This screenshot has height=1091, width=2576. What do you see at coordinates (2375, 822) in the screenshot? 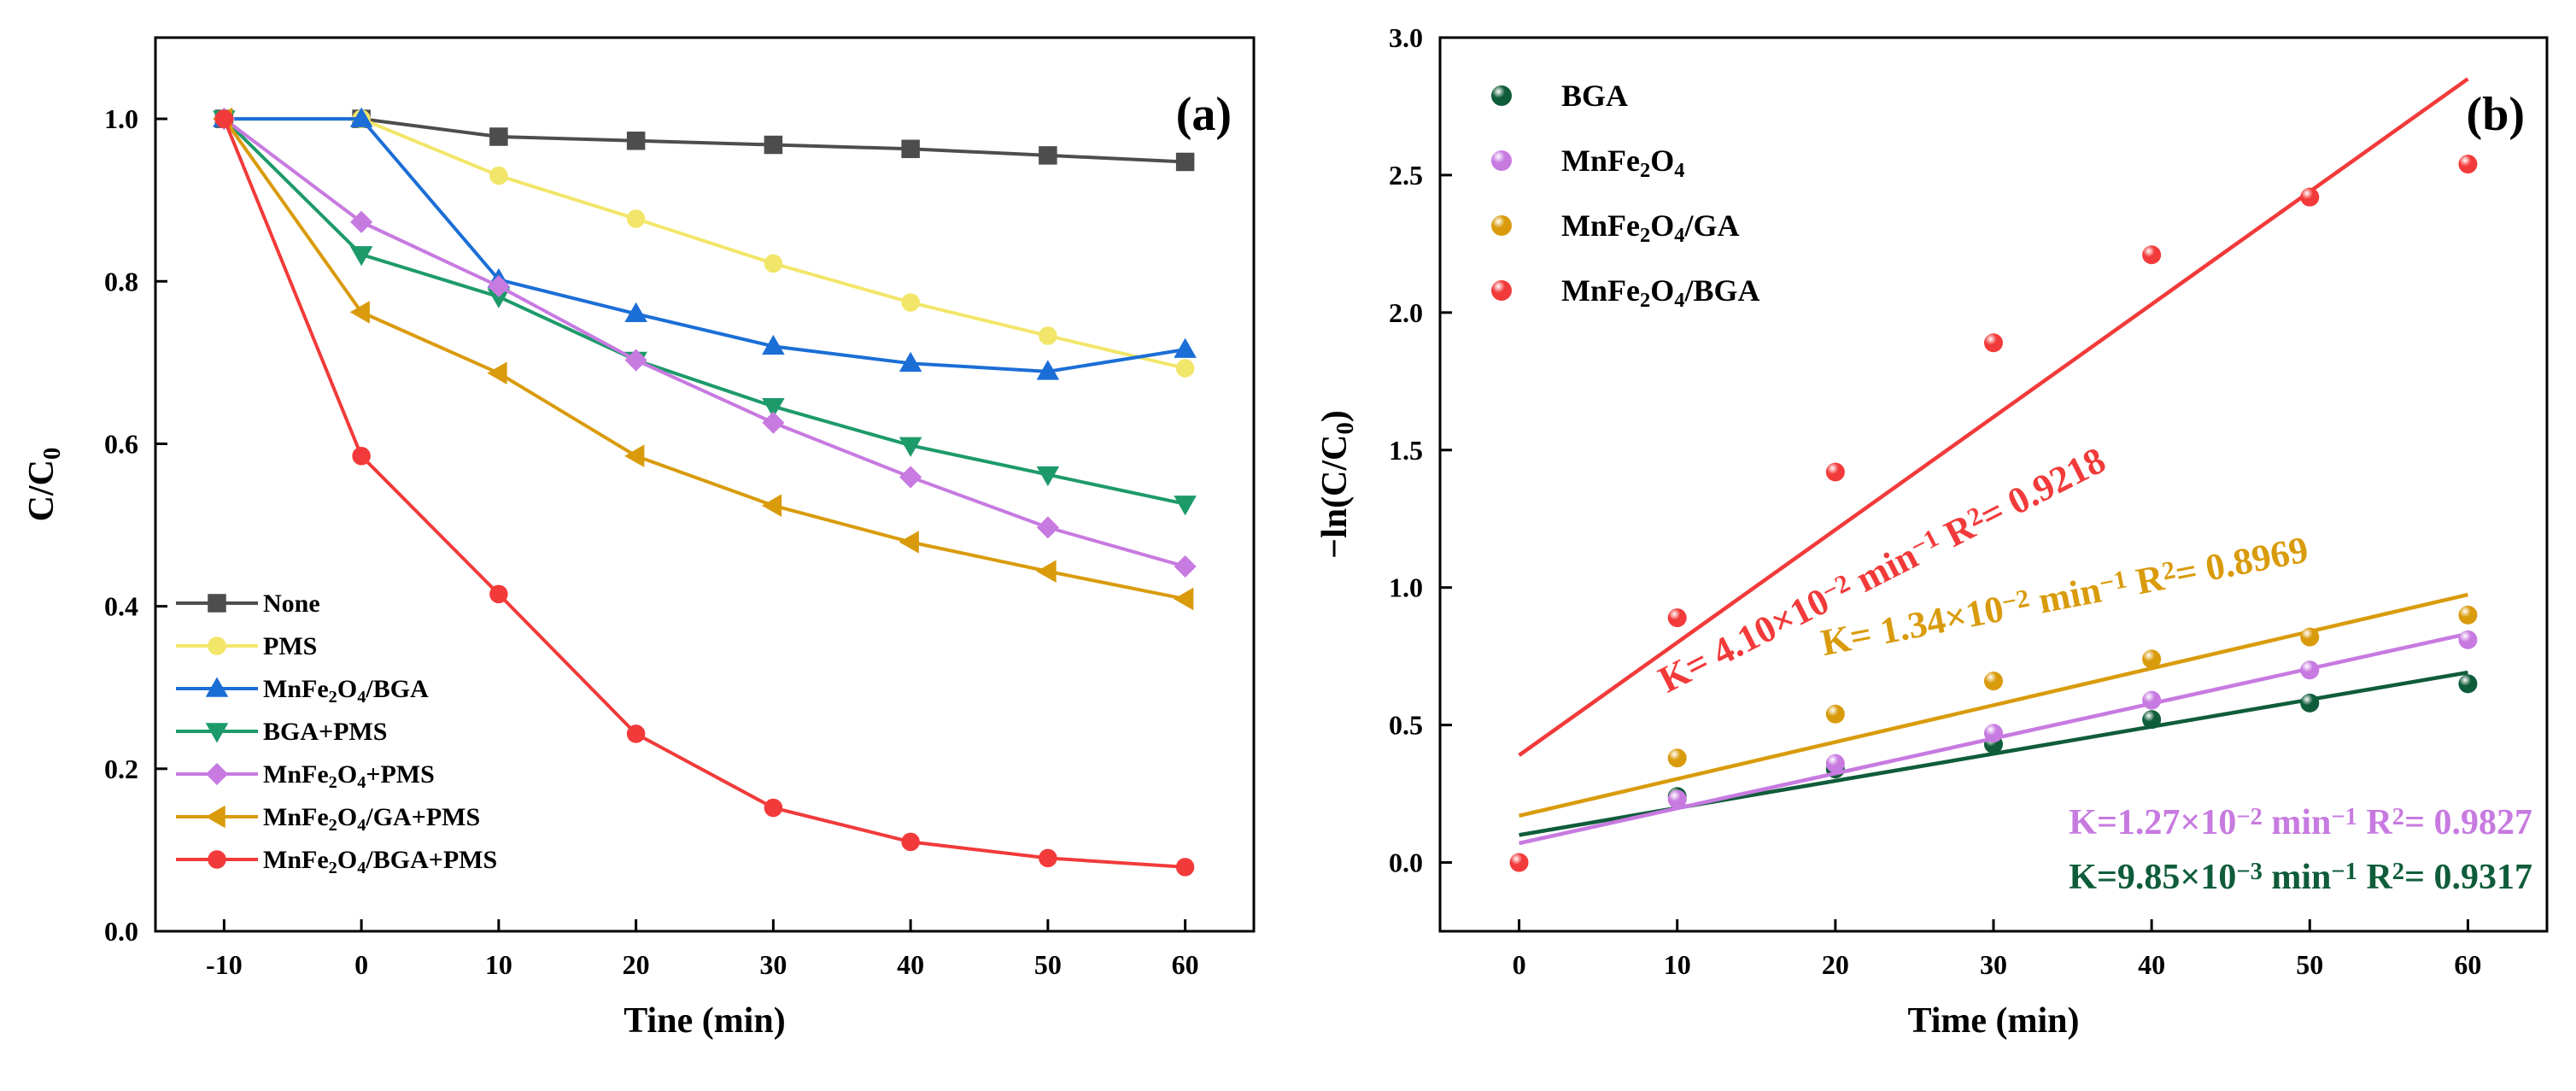
I see `annotation-mnfe2o4-part: R` at bounding box center [2375, 822].